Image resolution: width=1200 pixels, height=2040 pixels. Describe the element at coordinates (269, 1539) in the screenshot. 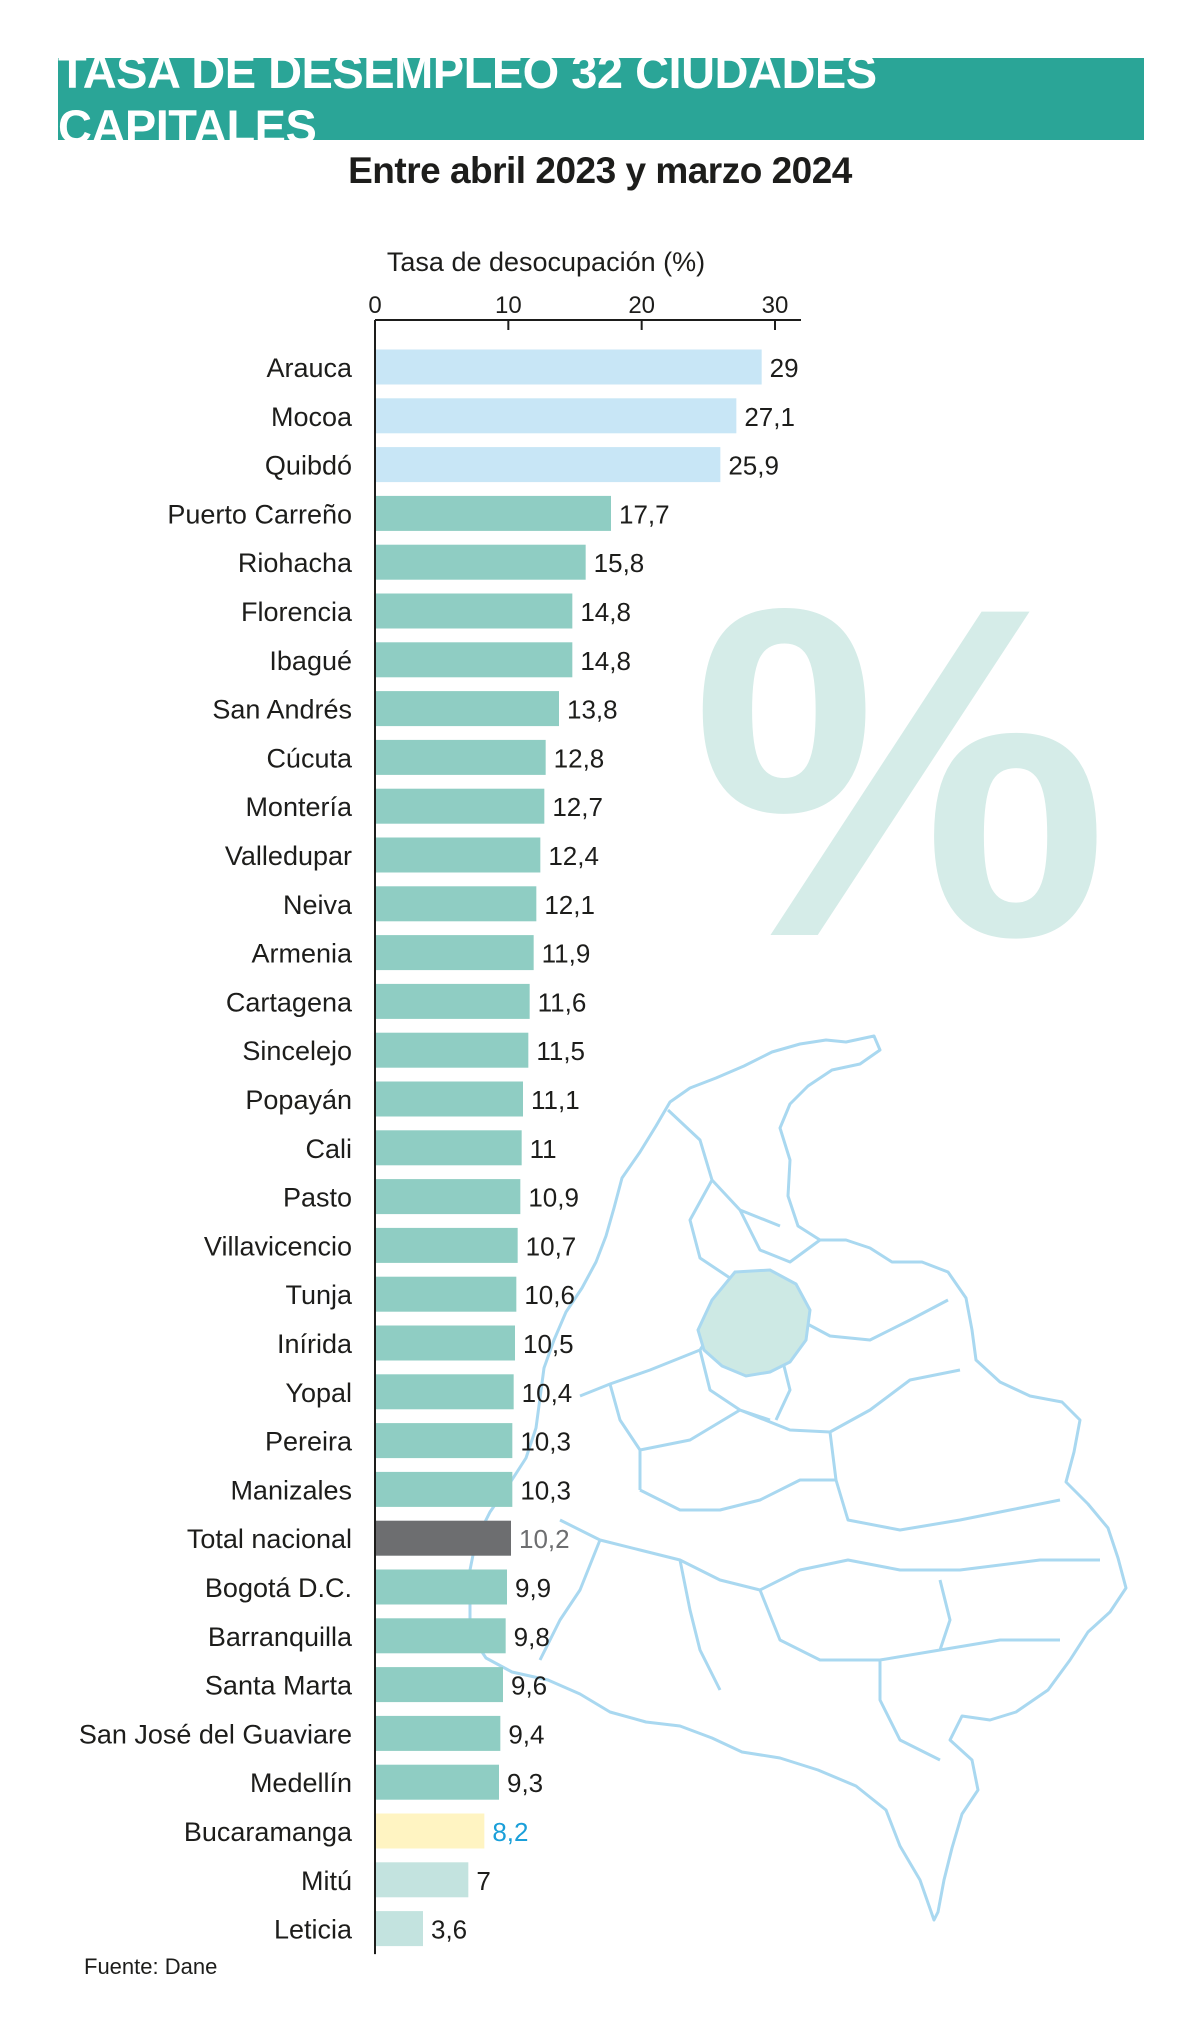

I see `category-label: Total nacional` at that location.